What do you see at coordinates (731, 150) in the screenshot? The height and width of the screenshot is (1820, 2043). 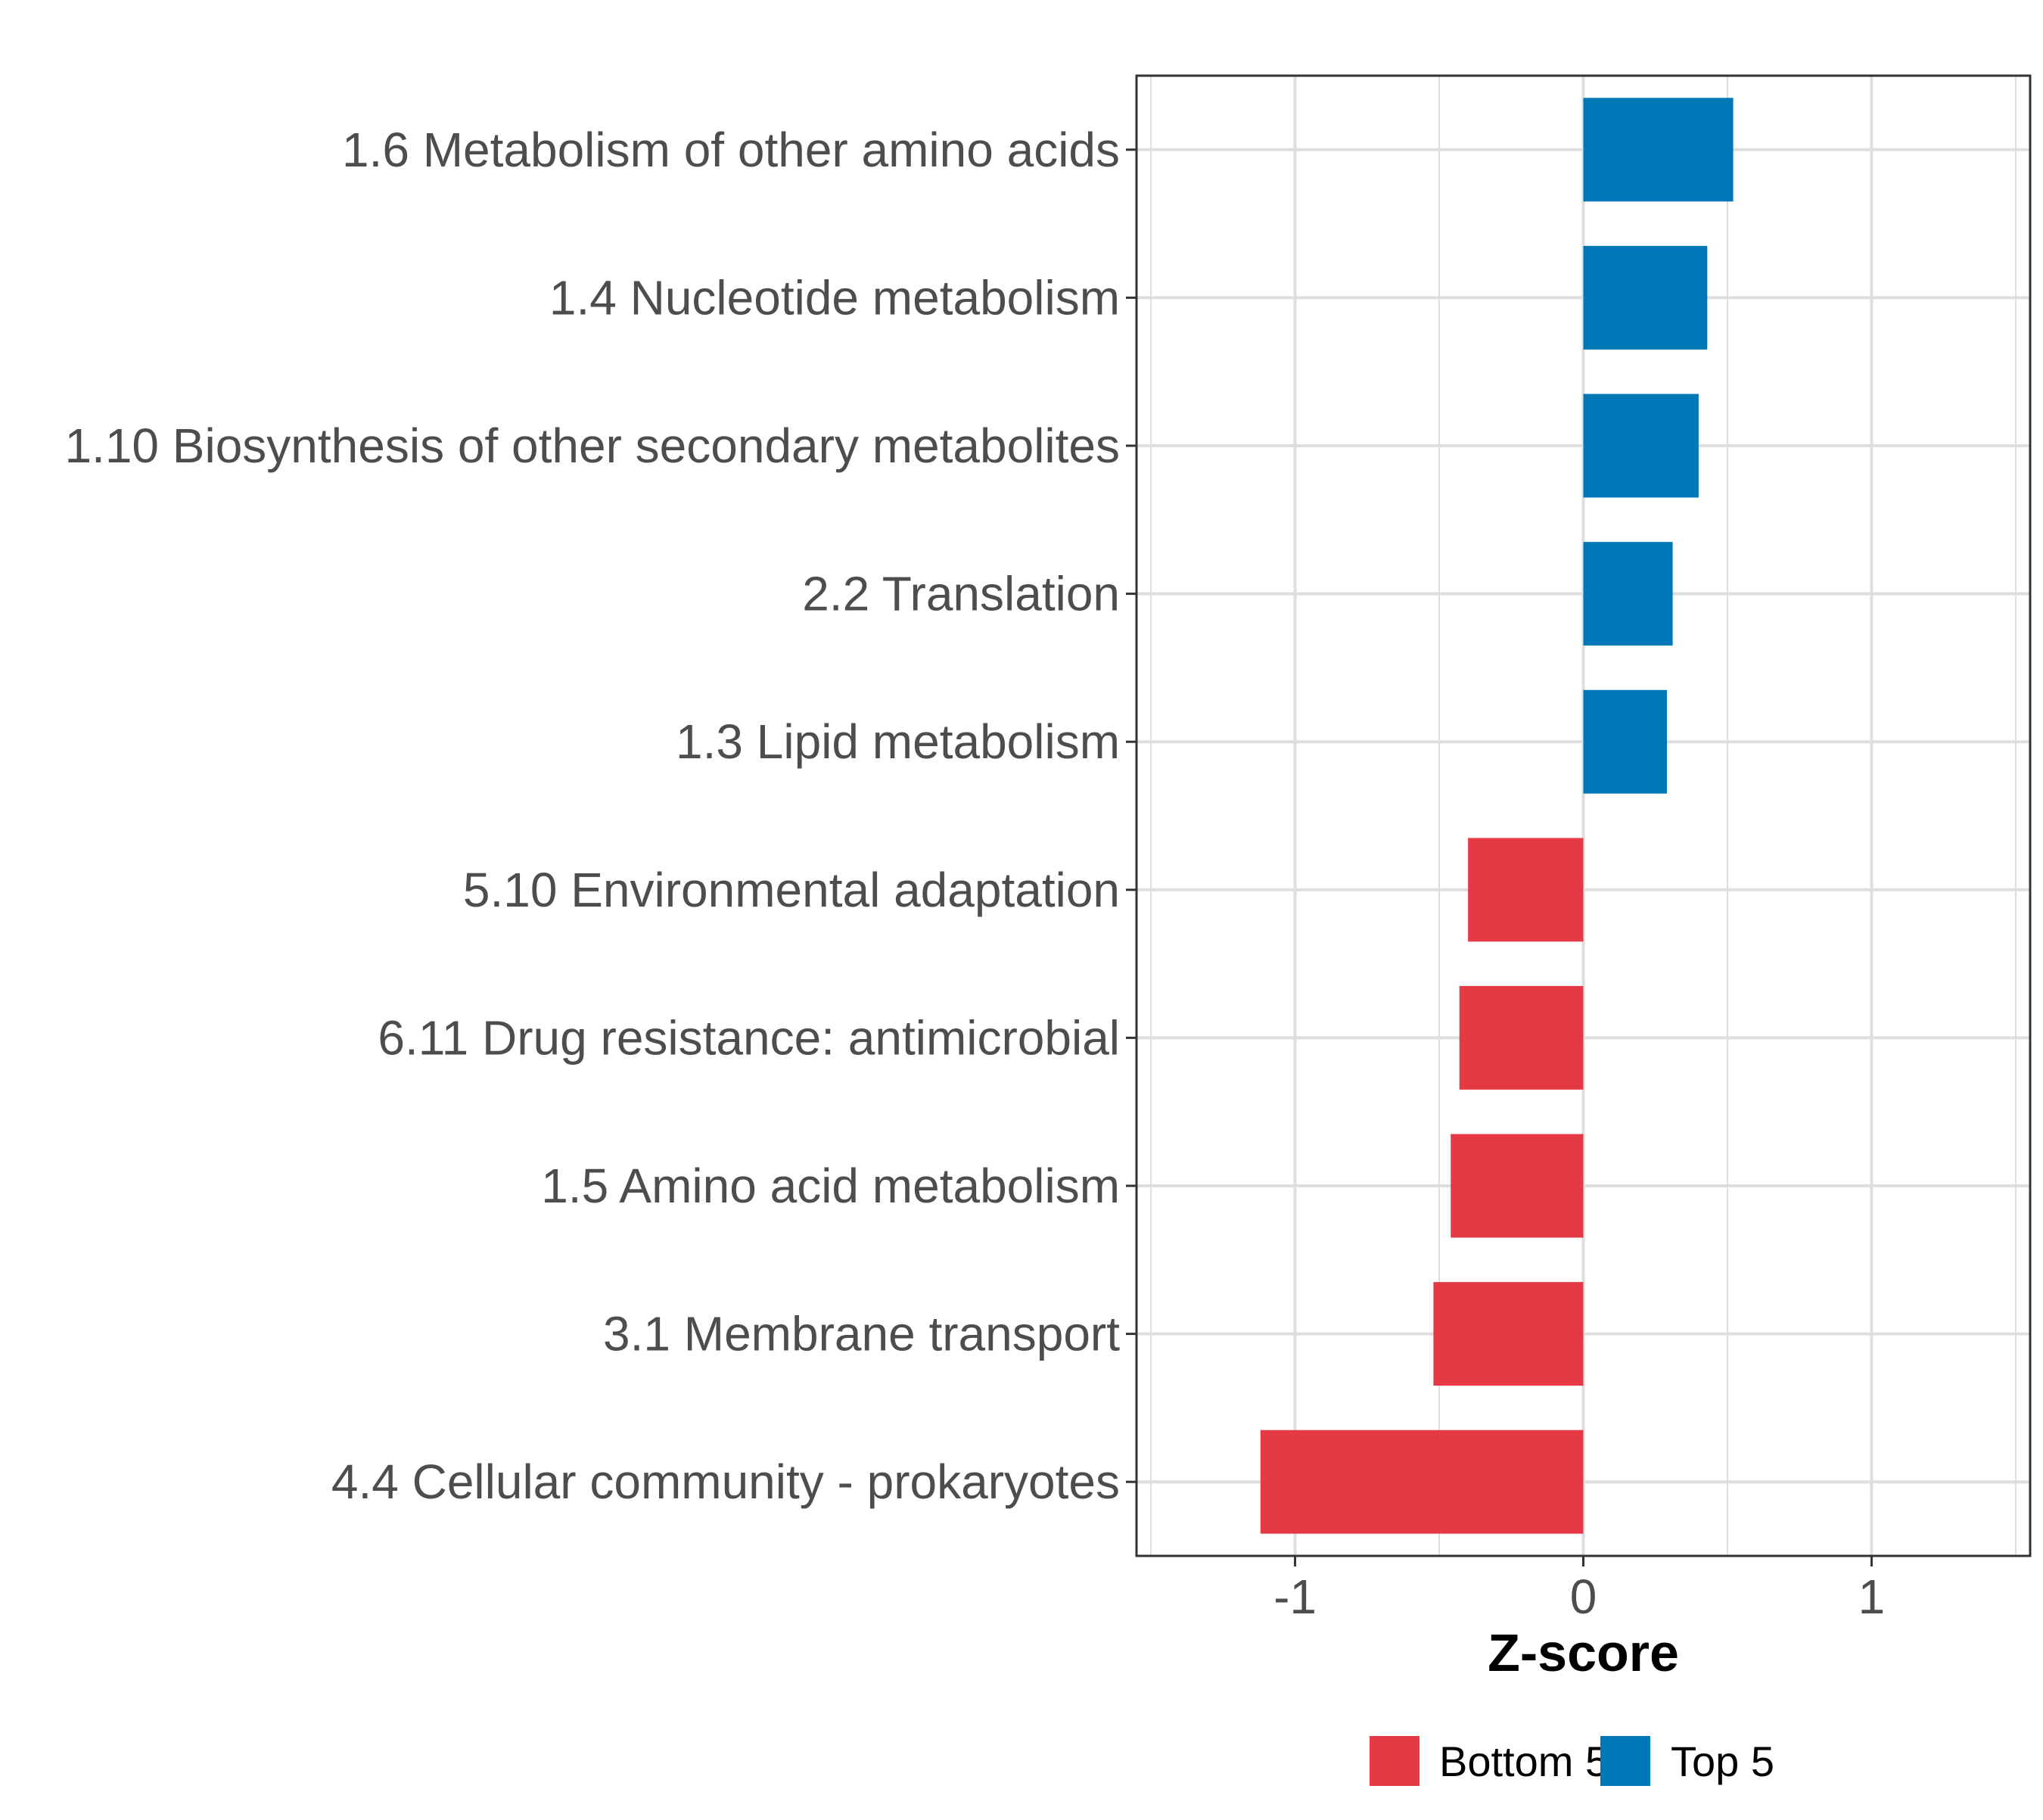 I see `category-label: 1.6 Metabolism of other amino acids` at bounding box center [731, 150].